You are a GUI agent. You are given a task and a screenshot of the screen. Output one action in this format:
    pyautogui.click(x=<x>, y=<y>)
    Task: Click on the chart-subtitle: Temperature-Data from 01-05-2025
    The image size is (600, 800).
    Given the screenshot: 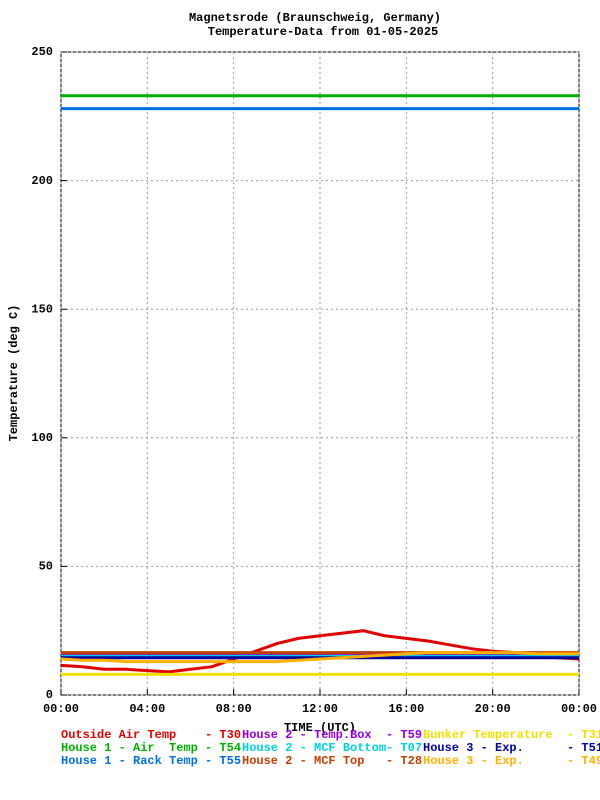 What is the action you would take?
    pyautogui.click(x=323, y=32)
    